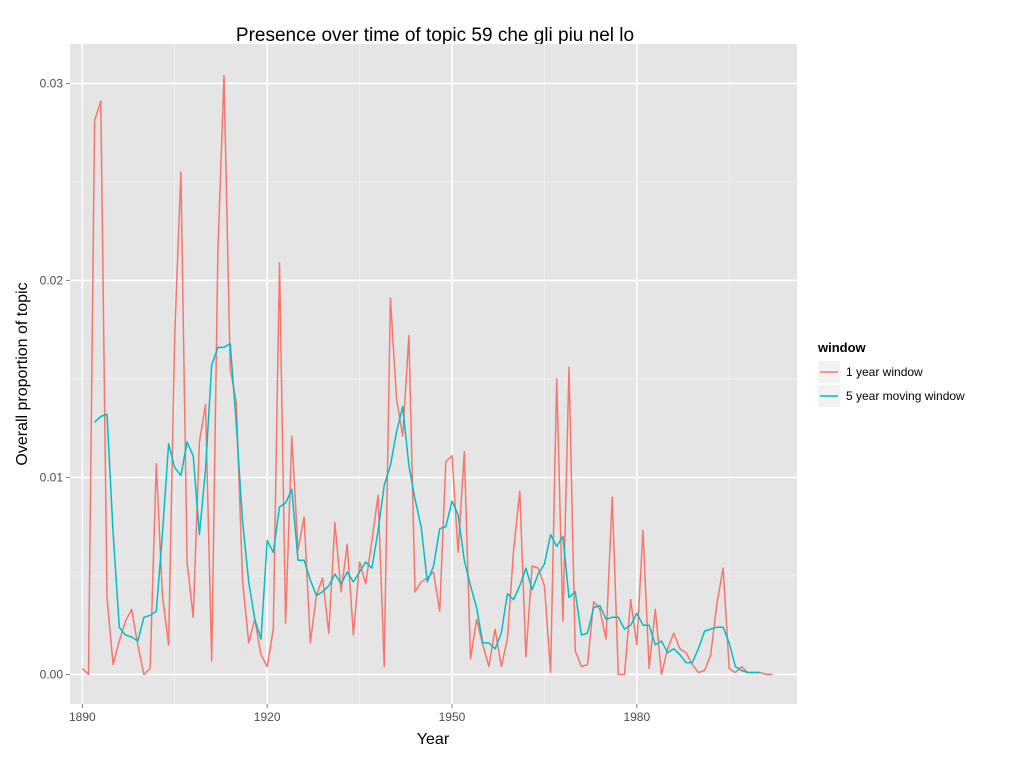 The height and width of the screenshot is (758, 1024). Describe the element at coordinates (82, 717) in the screenshot. I see `x-tick-label: 1890` at that location.